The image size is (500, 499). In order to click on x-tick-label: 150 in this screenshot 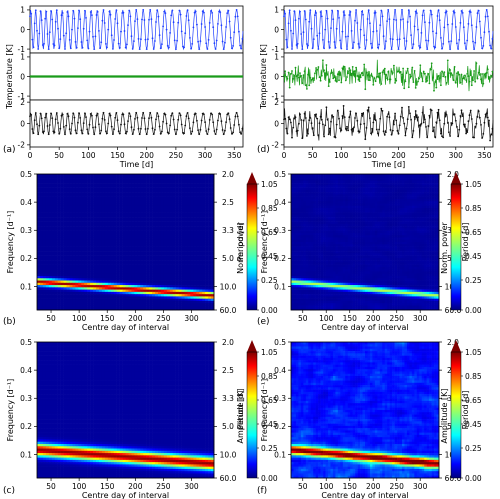, I will do `click(117, 155)`.